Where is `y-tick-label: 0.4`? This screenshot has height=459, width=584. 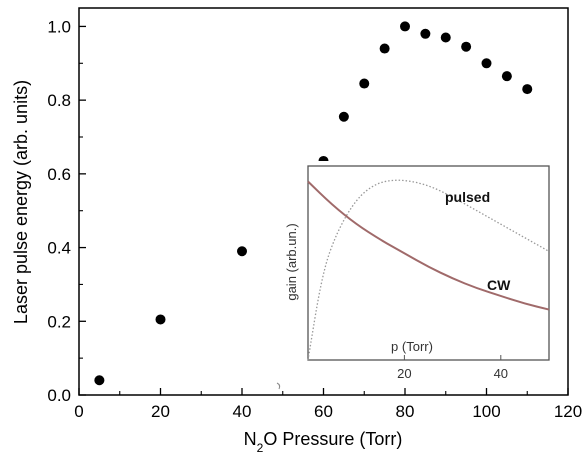 y-tick-label: 0.4 is located at coordinates (59, 248).